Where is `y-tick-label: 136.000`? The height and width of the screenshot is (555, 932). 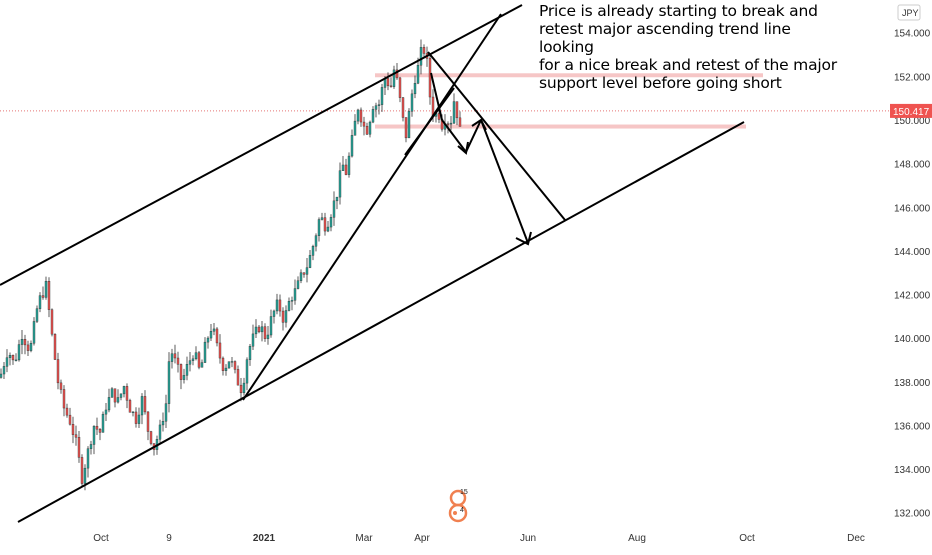 y-tick-label: 136.000 is located at coordinates (912, 426).